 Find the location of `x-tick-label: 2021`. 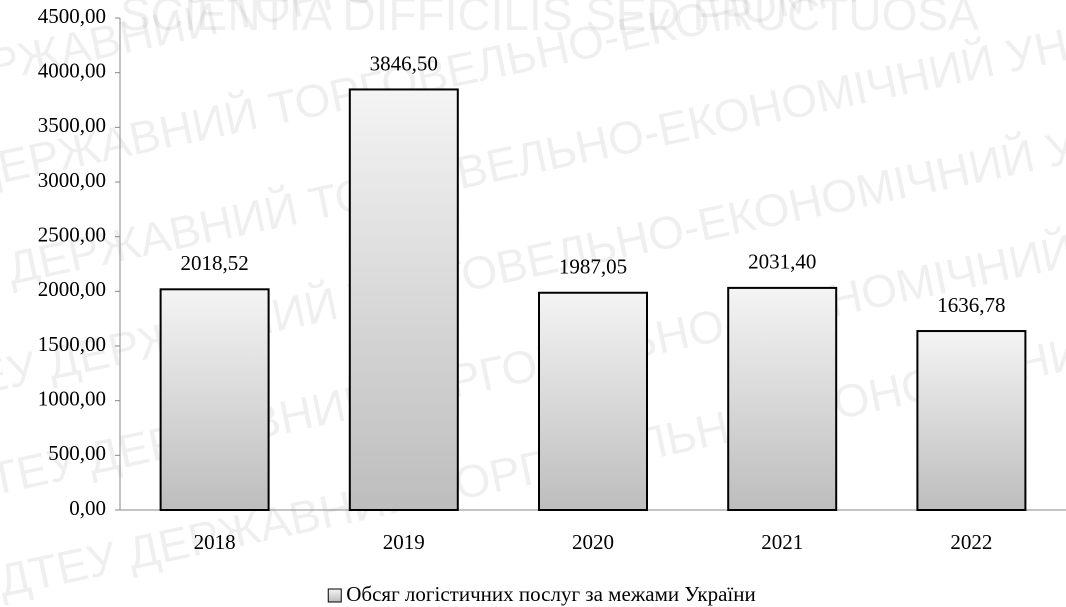

x-tick-label: 2021 is located at coordinates (782, 542).